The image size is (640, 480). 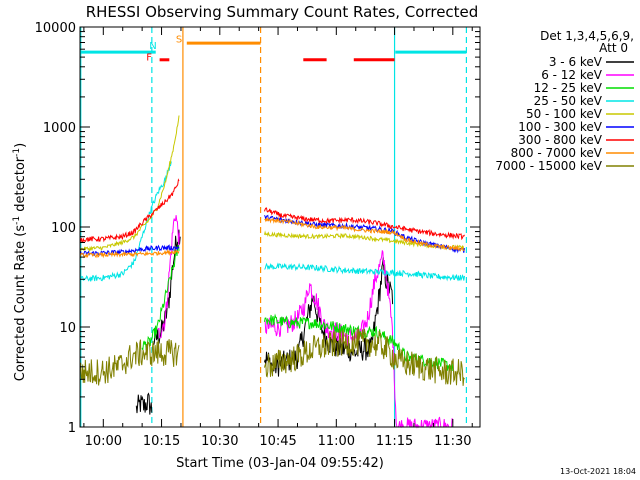 I want to click on state-flag-0: N, so click(x=152, y=46).